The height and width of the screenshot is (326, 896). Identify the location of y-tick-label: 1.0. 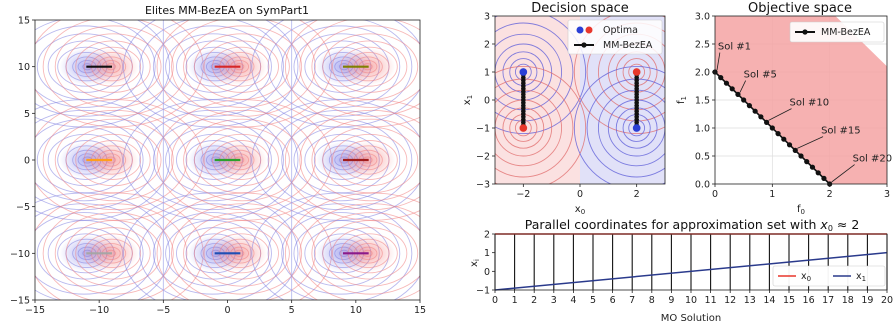
(702, 129).